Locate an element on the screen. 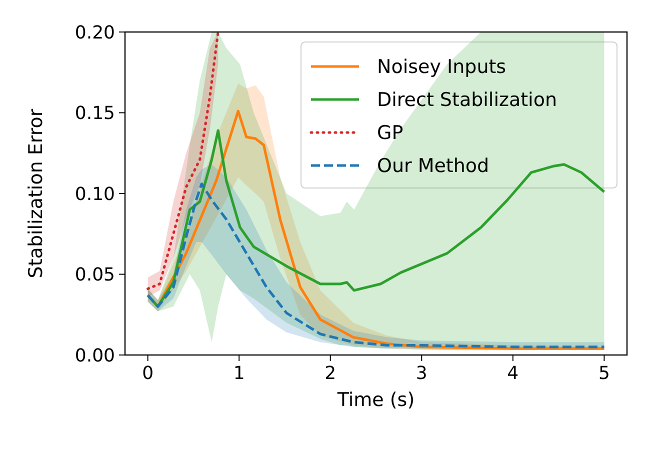 This screenshot has height=450, width=658. y-tick-label: 0.20 is located at coordinates (94, 33).